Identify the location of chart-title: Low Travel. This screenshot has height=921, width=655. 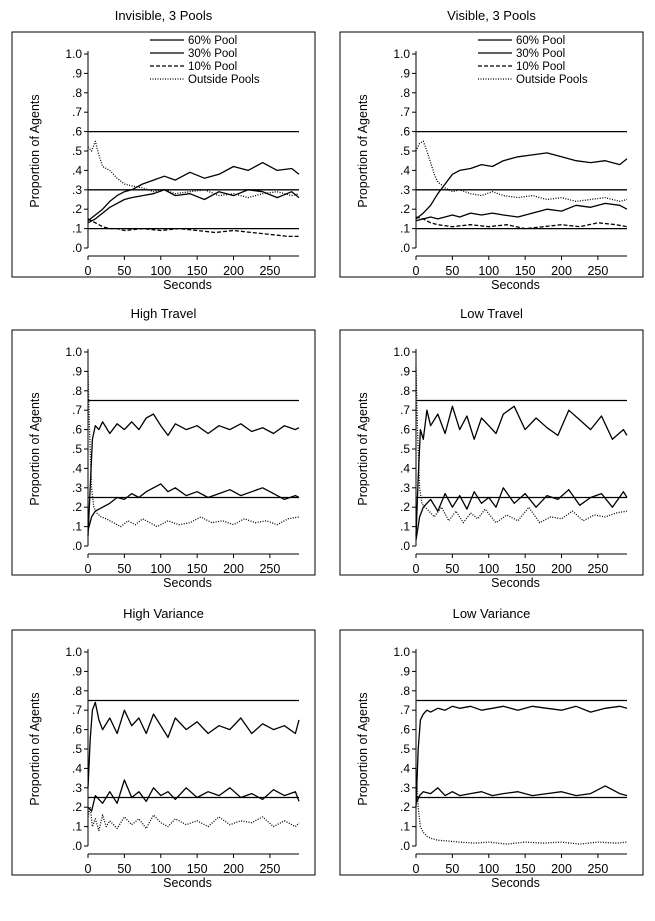
(491, 313).